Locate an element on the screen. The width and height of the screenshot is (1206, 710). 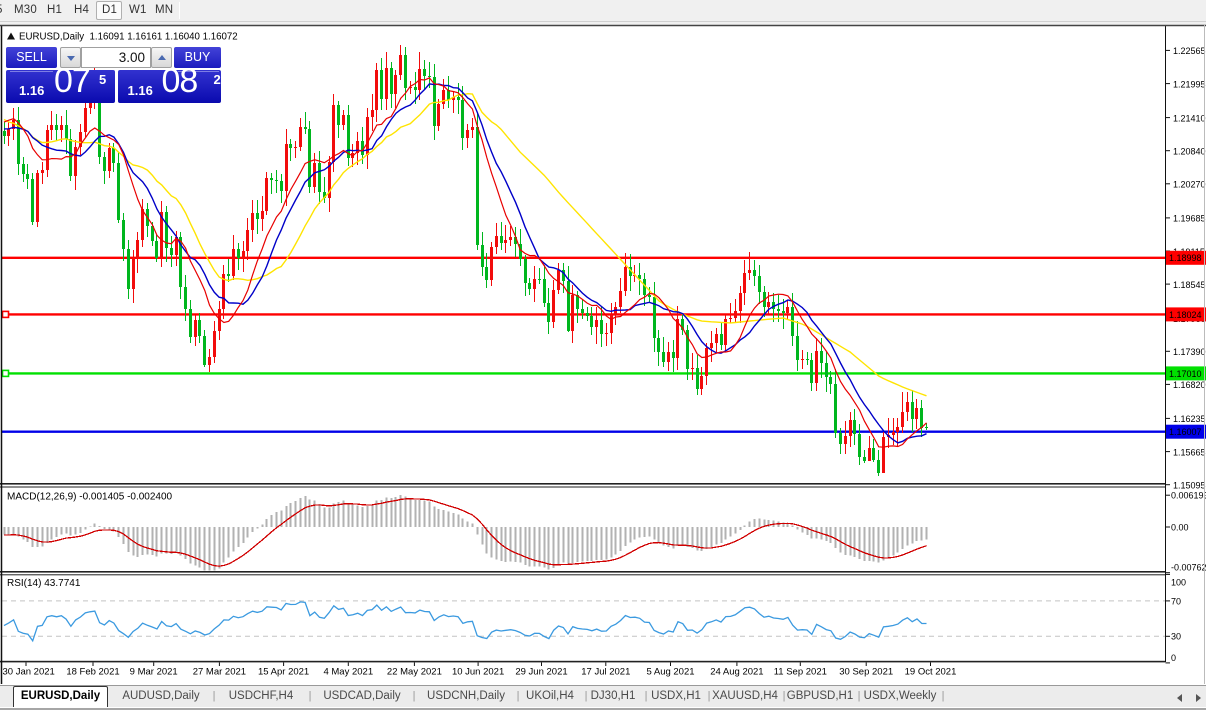
svg-text: 17 Jul 2021 is located at coordinates (605, 672).